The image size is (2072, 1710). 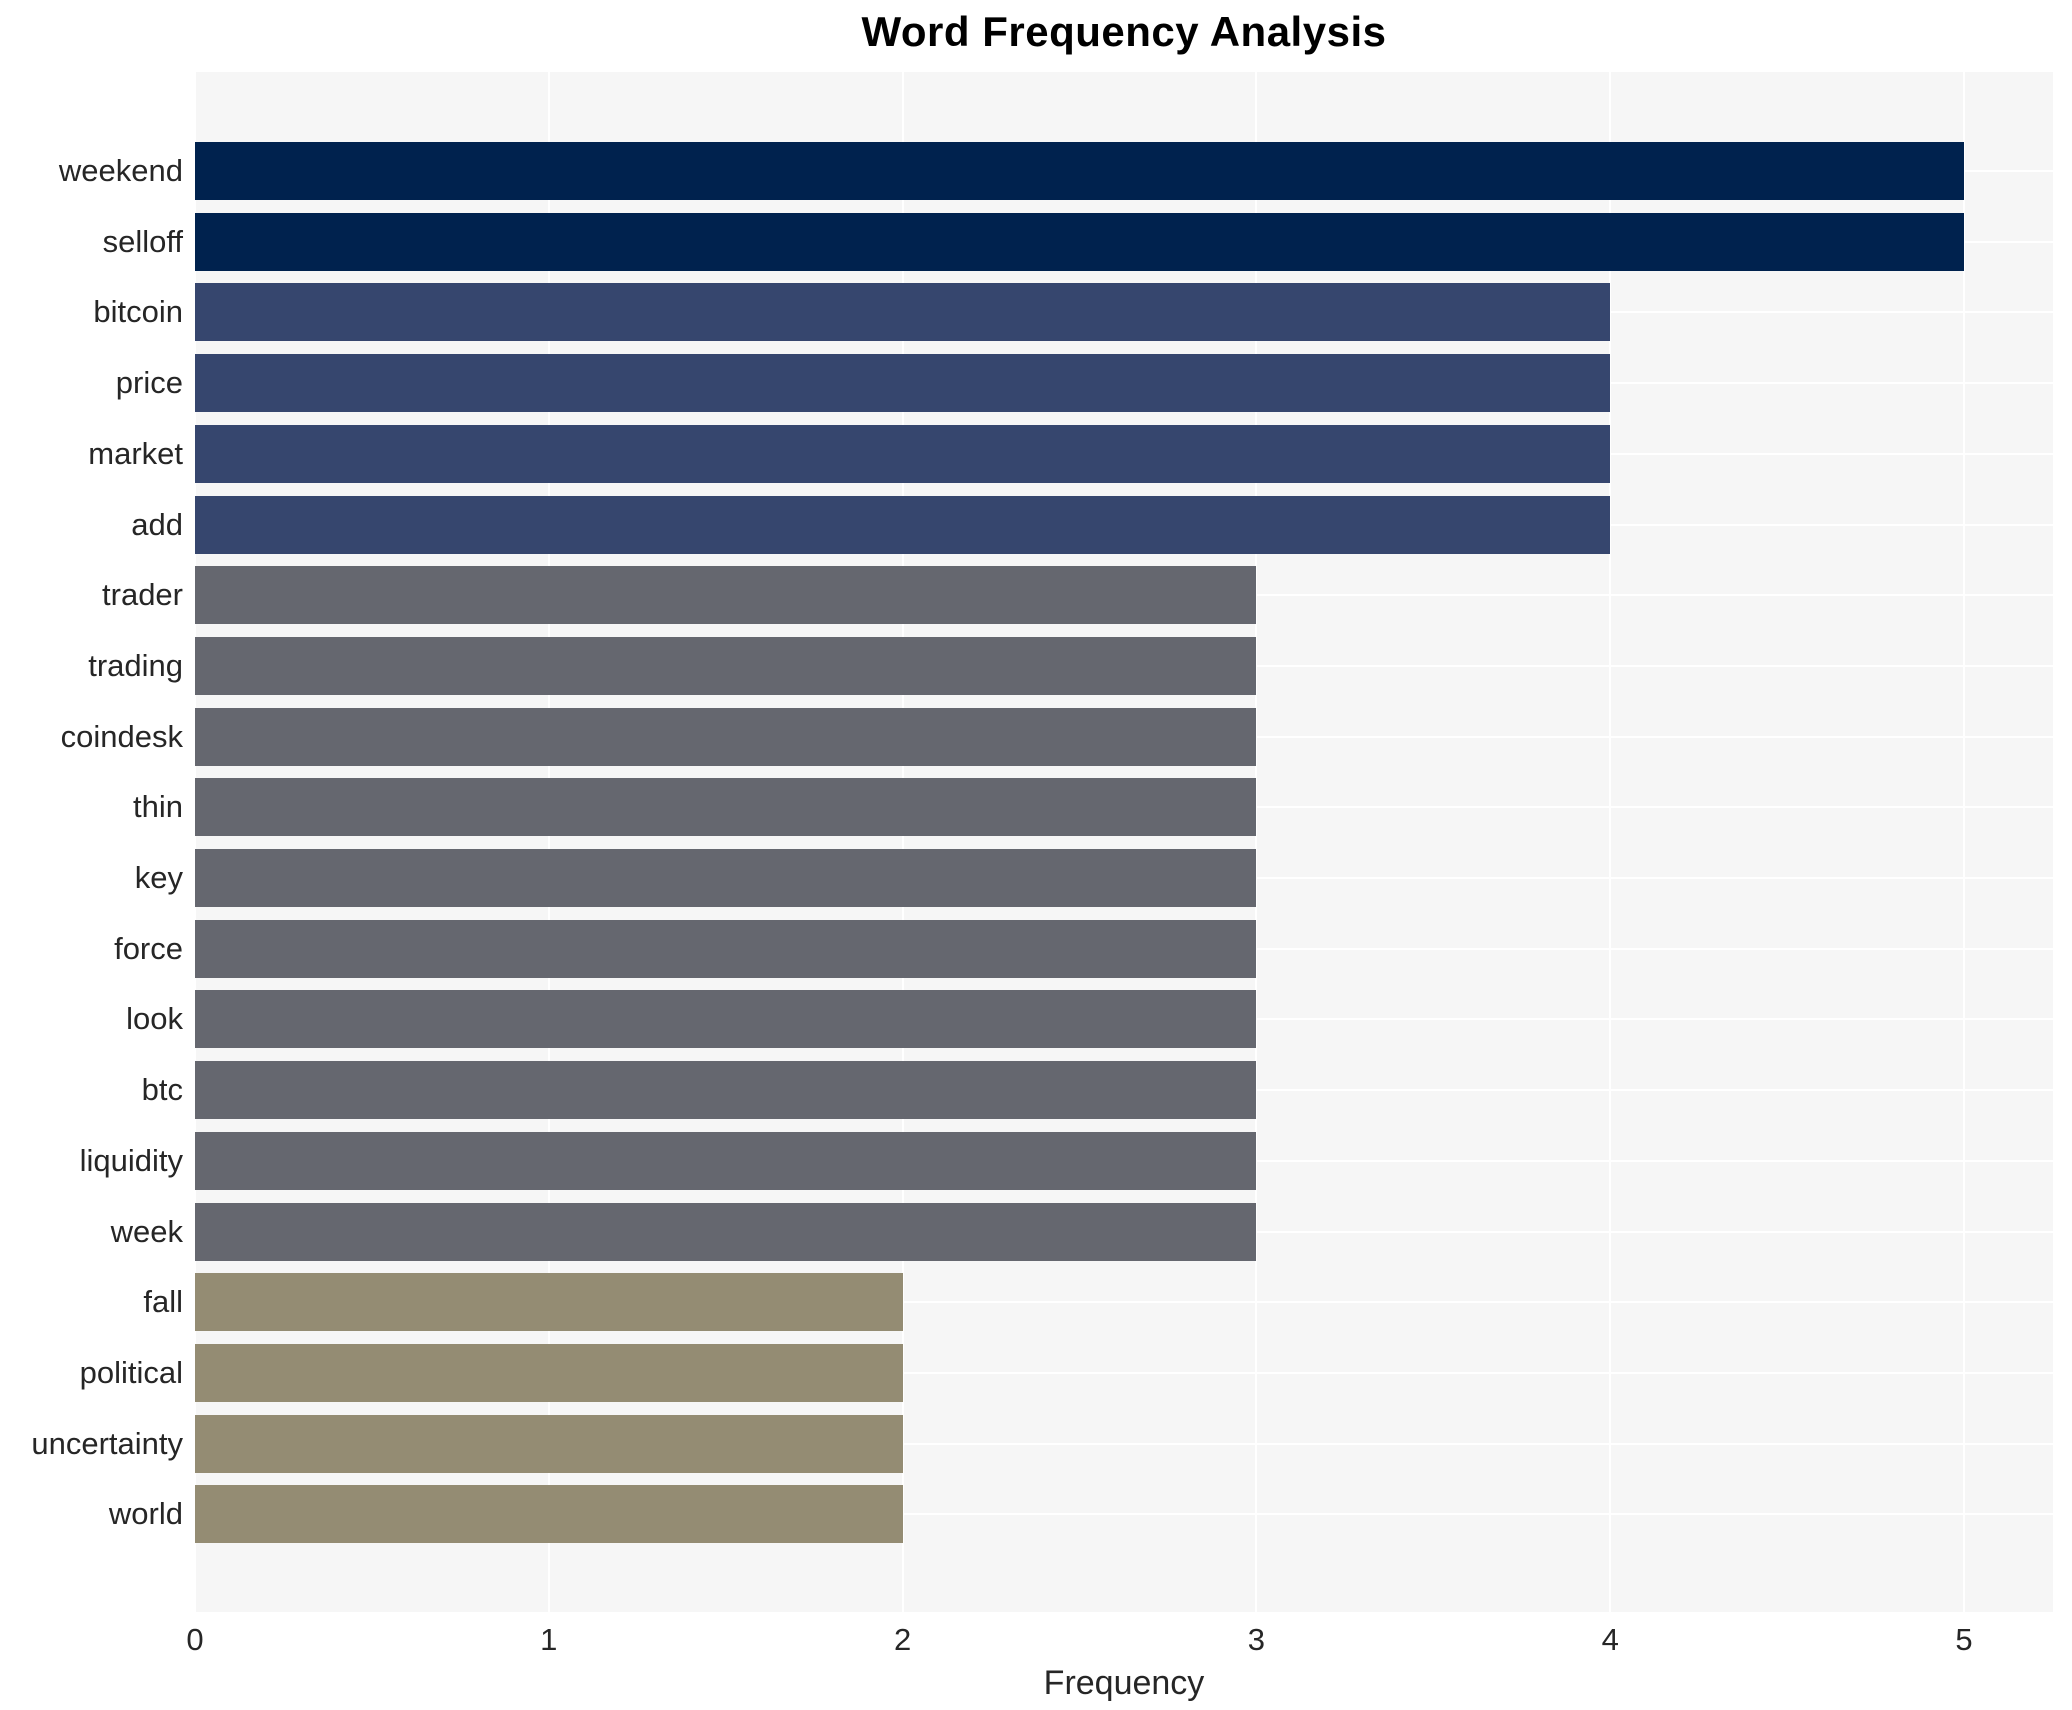 What do you see at coordinates (726, 948) in the screenshot?
I see `bar-force` at bounding box center [726, 948].